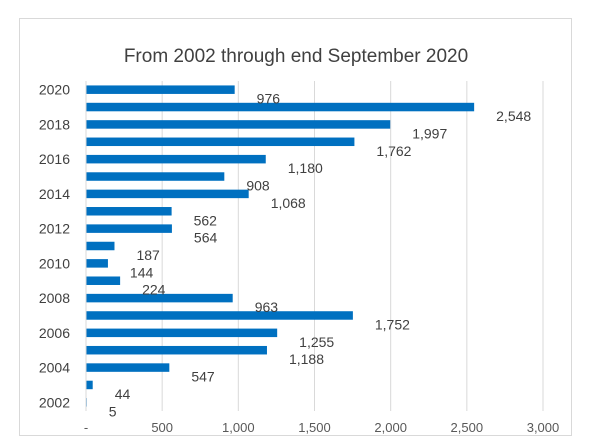 This screenshot has height=446, width=592. Describe the element at coordinates (203, 377) in the screenshot. I see `data-label: 547` at that location.